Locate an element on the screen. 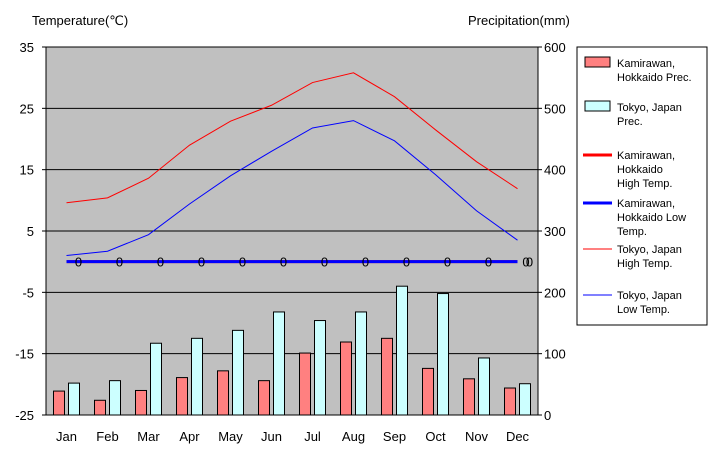  x-tick-label: Nov is located at coordinates (477, 436).